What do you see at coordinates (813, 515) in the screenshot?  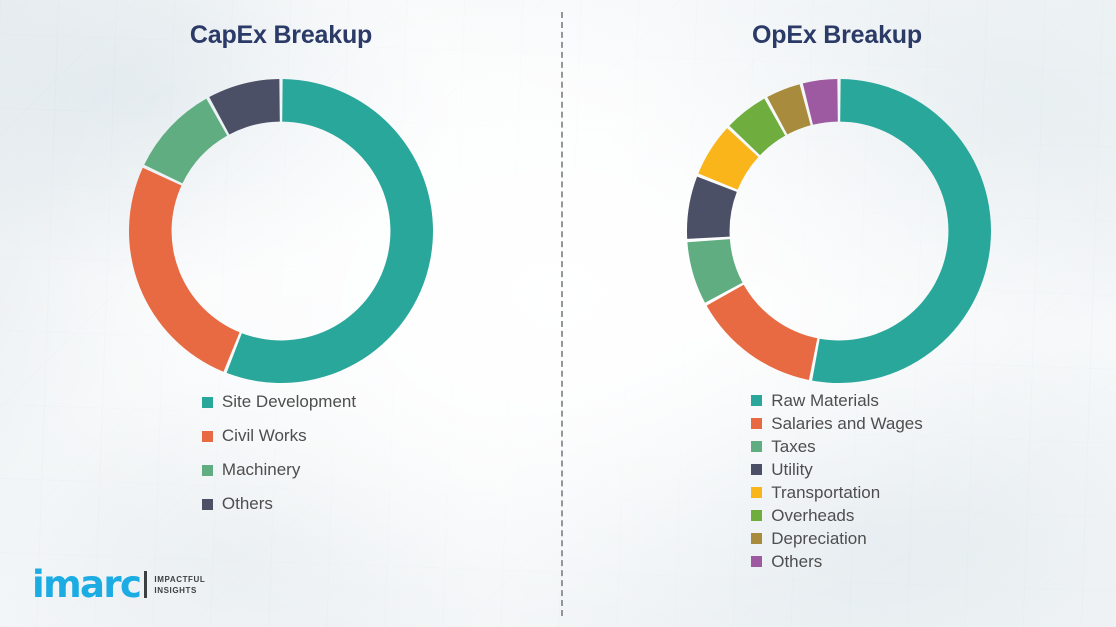 I see `legend-item-label: Overheads` at bounding box center [813, 515].